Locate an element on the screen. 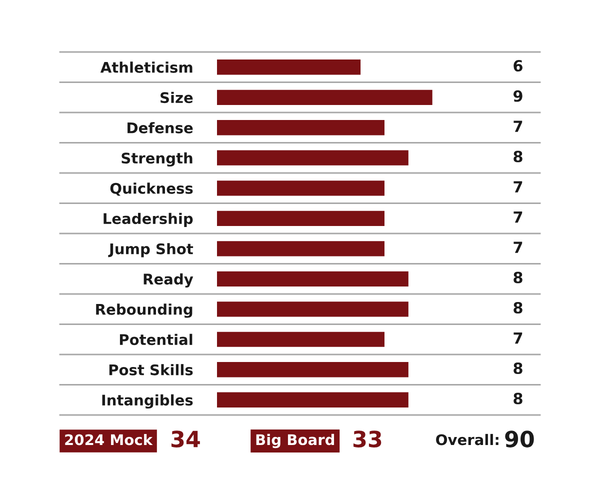 The image size is (600, 480). text: 2024 Mock is located at coordinates (109, 440).